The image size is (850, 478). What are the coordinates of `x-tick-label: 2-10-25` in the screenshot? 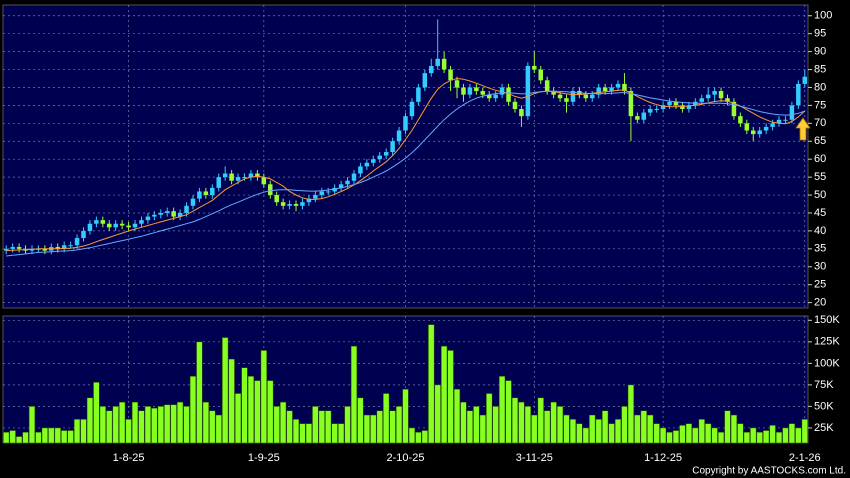 It's located at (406, 458).